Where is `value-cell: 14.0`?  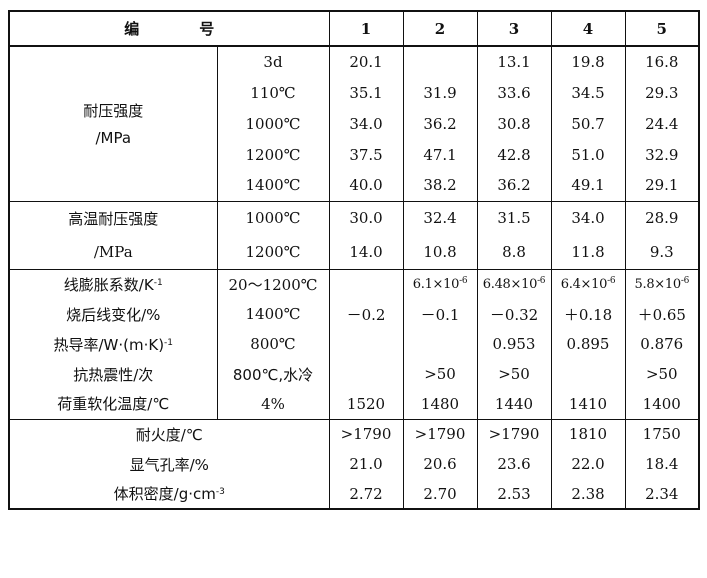
value-cell: 14.0 is located at coordinates (366, 252).